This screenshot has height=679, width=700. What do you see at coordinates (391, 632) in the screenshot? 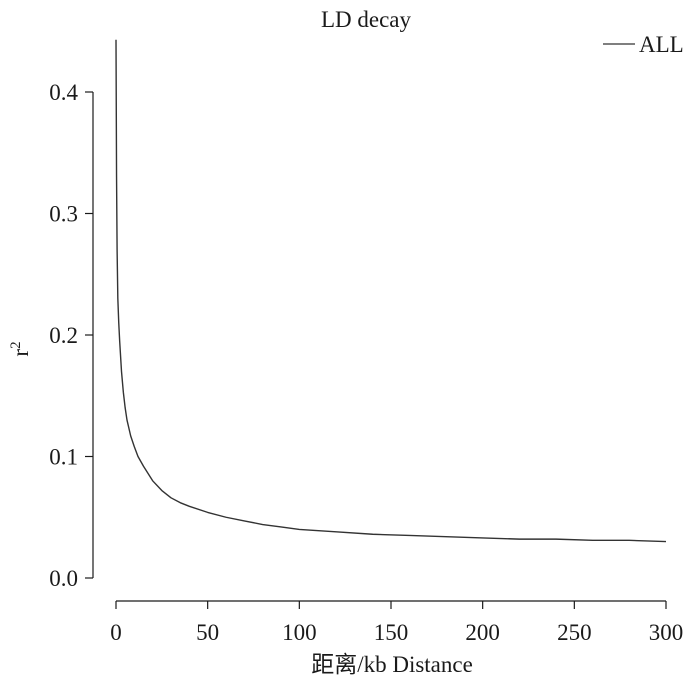
I see `x-tick-label: 150` at bounding box center [391, 632].